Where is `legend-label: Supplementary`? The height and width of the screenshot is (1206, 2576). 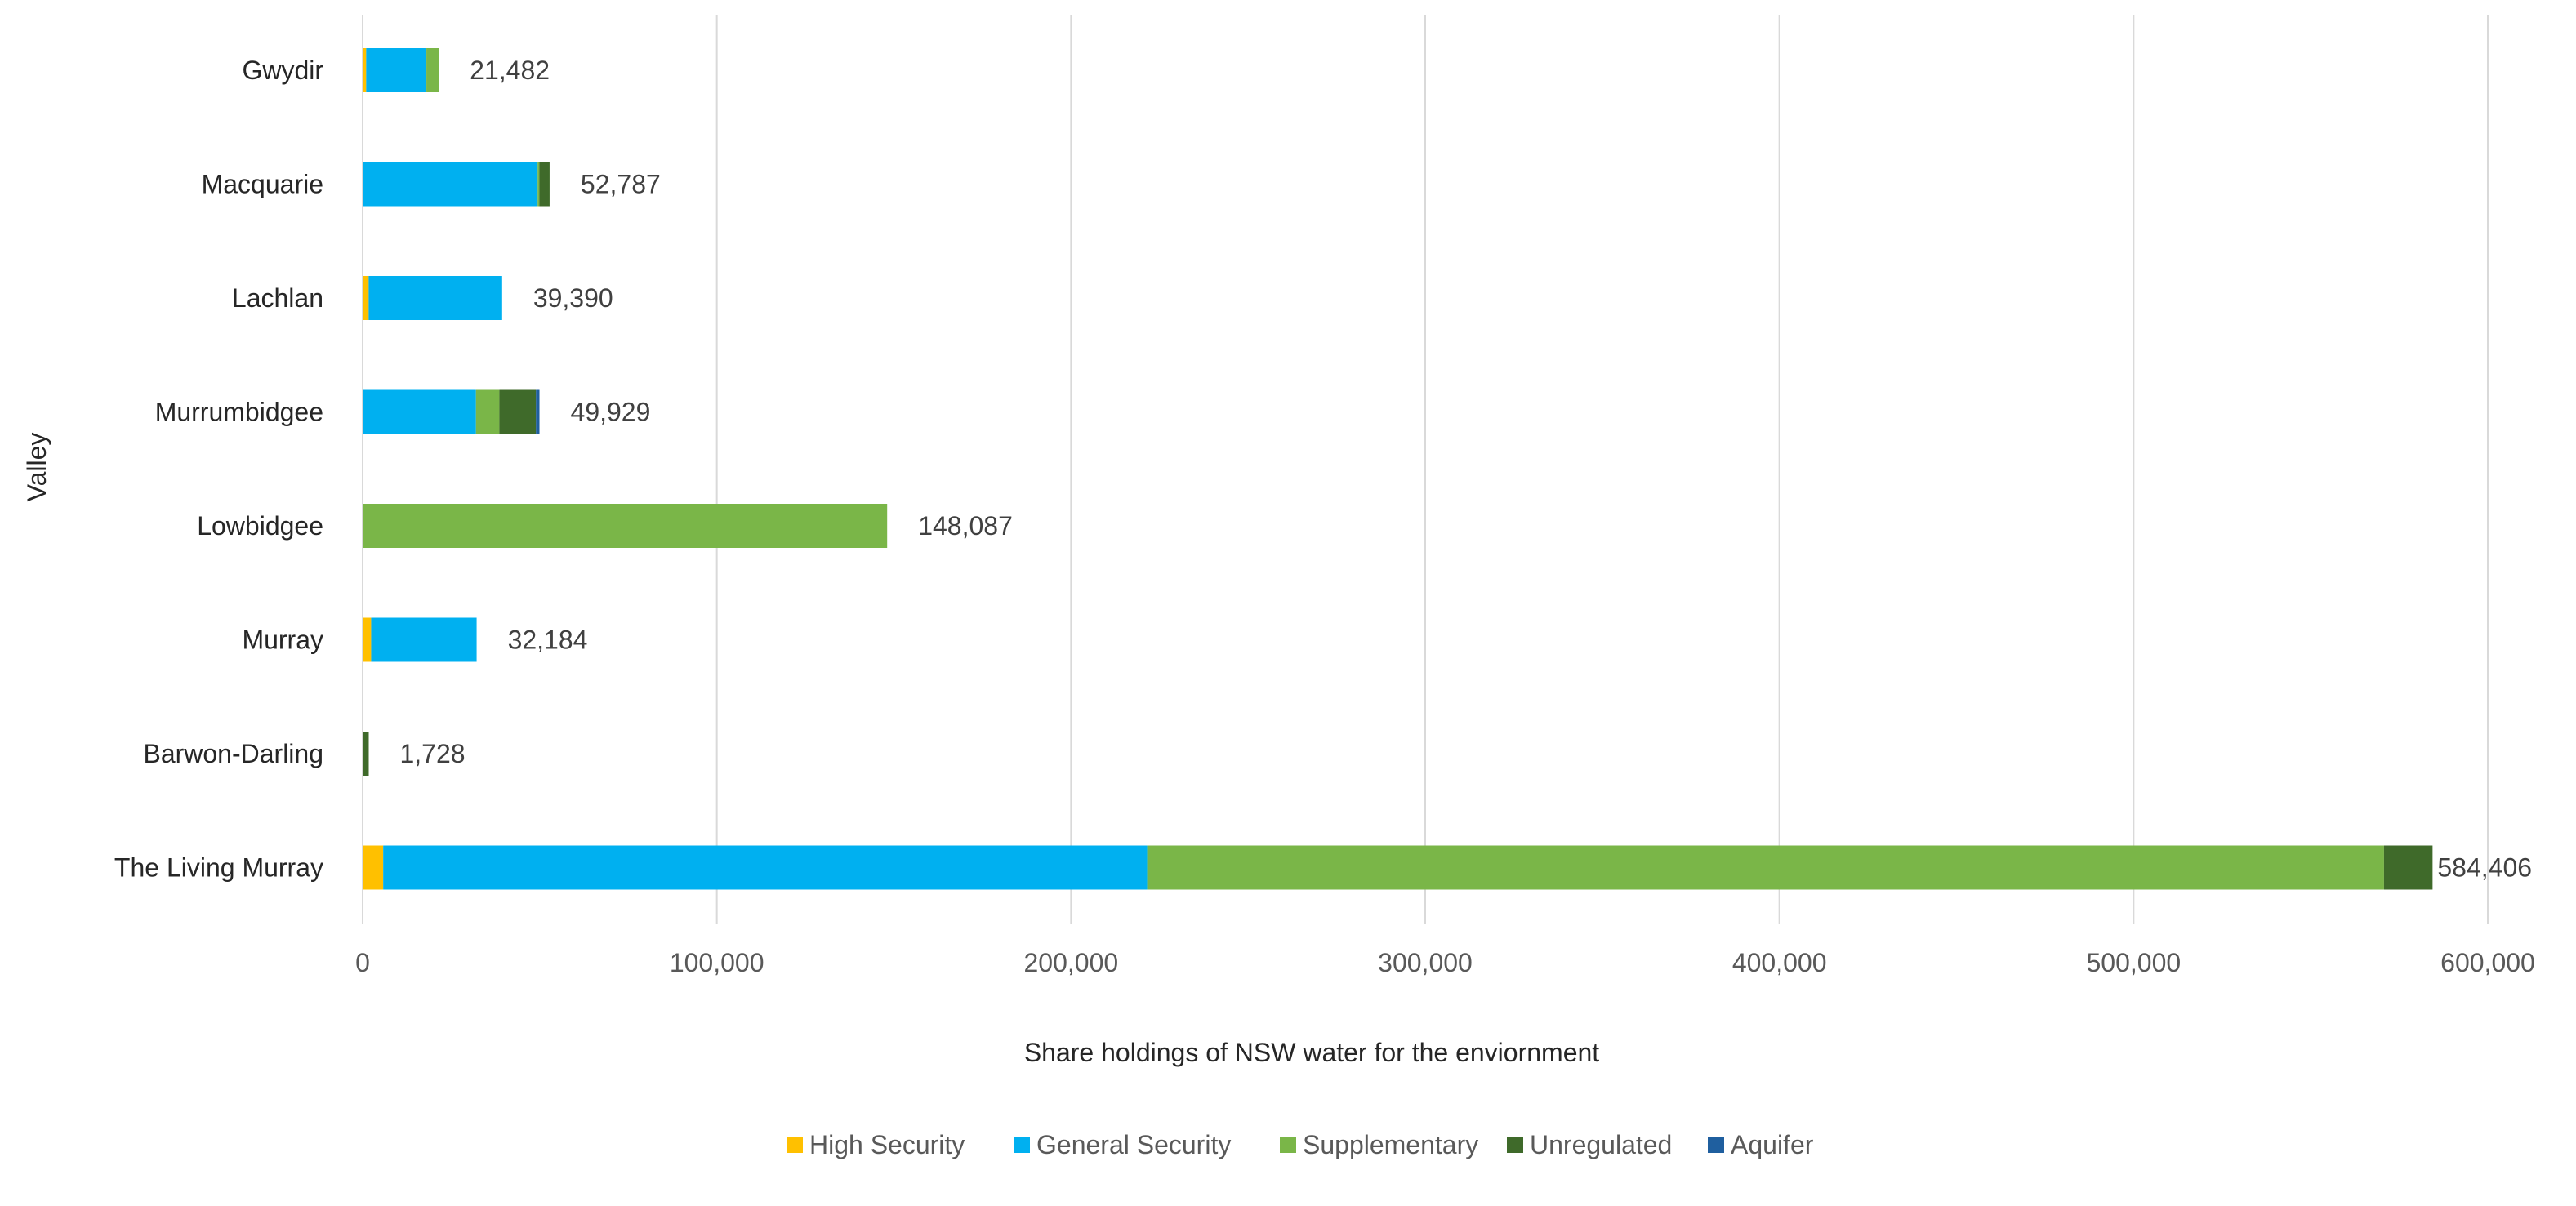
legend-label: Supplementary is located at coordinates (1390, 1144).